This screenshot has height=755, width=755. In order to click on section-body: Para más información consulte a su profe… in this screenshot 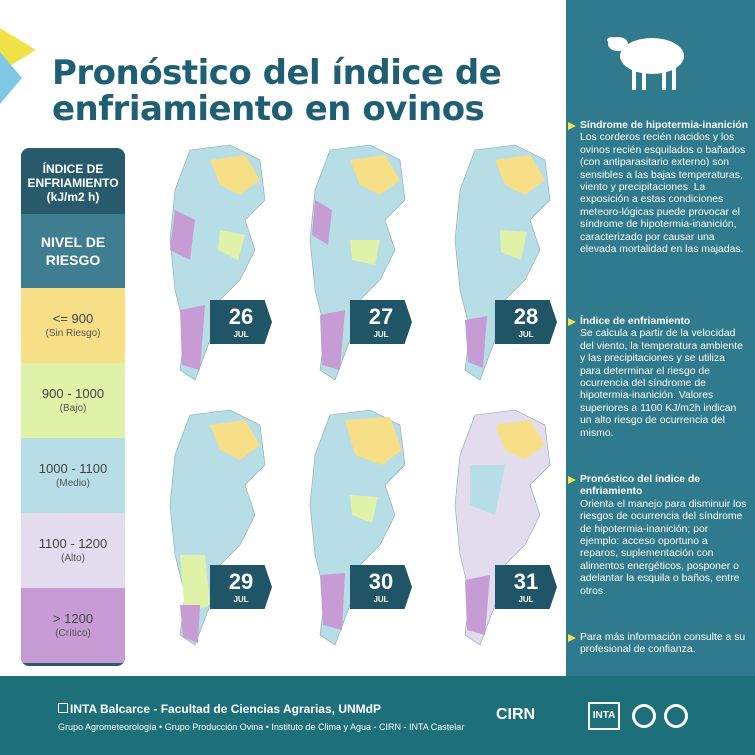, I will do `click(663, 644)`.